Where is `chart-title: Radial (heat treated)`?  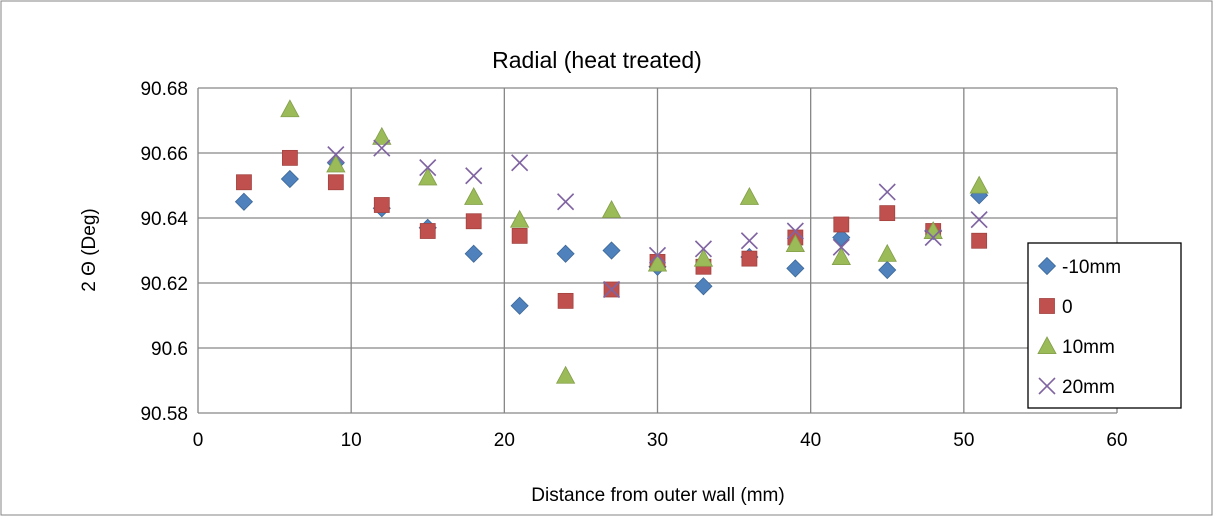
chart-title: Radial (heat treated) is located at coordinates (597, 60).